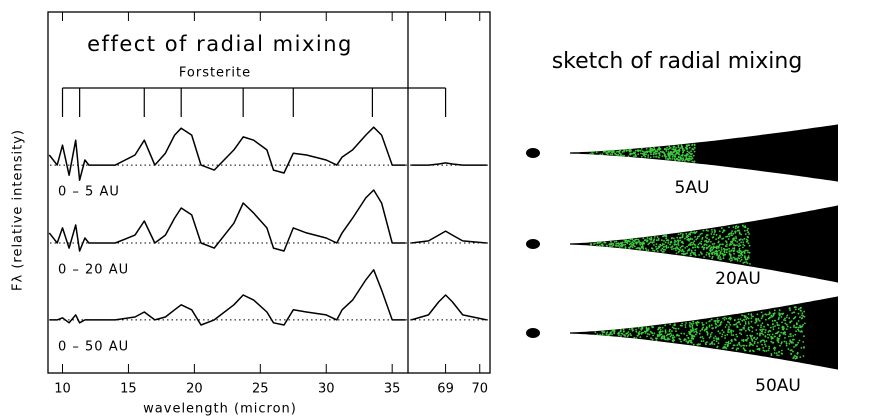 Image resolution: width=872 pixels, height=419 pixels. What do you see at coordinates (62, 389) in the screenshot?
I see `x-tick-label: 10` at bounding box center [62, 389].